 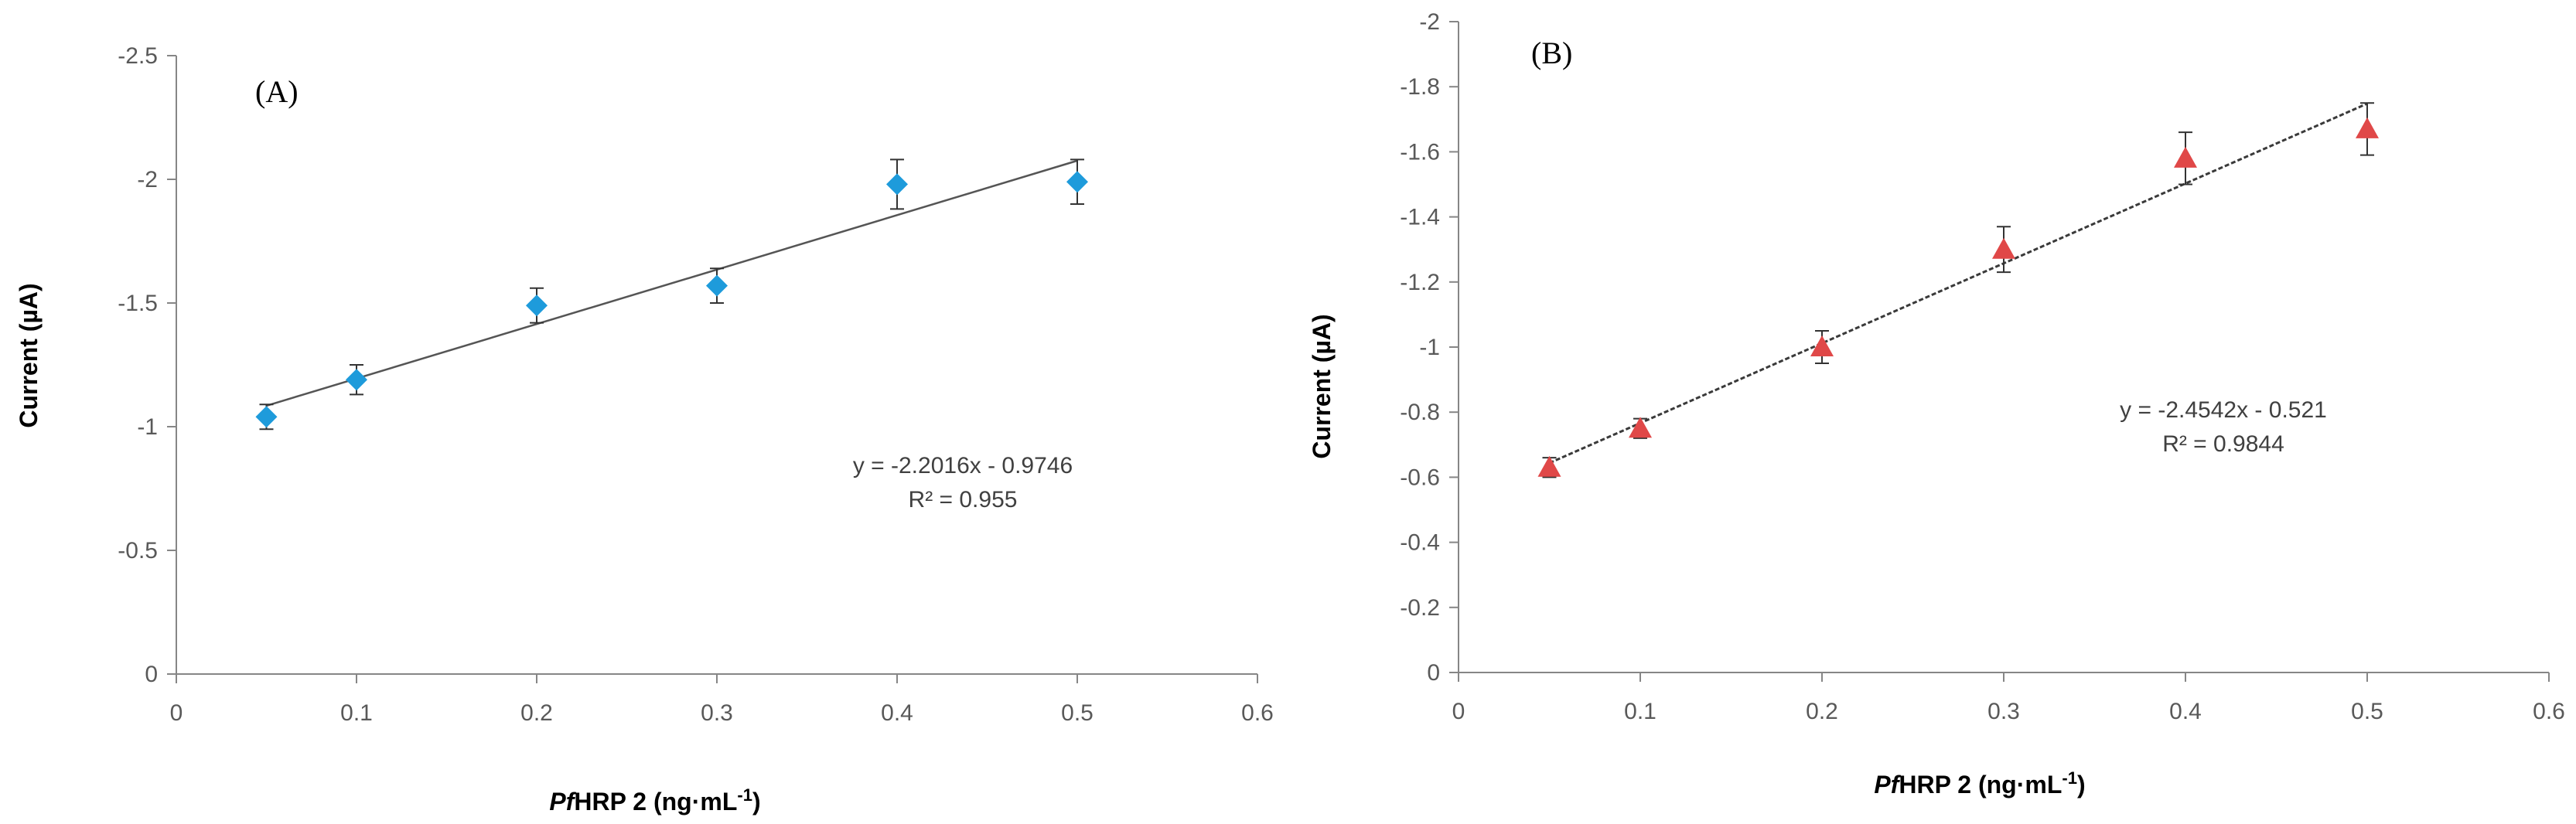 What do you see at coordinates (138, 303) in the screenshot?
I see `y-tick-label-a: -1.5` at bounding box center [138, 303].